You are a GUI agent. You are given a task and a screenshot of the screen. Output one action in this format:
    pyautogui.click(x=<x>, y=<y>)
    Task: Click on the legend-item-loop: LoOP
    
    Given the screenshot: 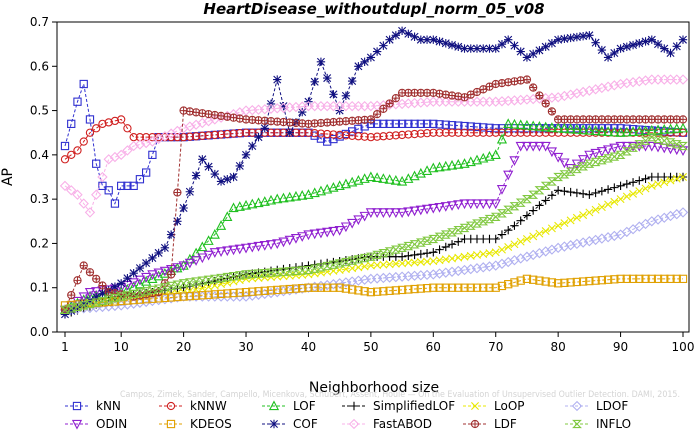 What is the action you would take?
    pyautogui.click(x=494, y=406)
    